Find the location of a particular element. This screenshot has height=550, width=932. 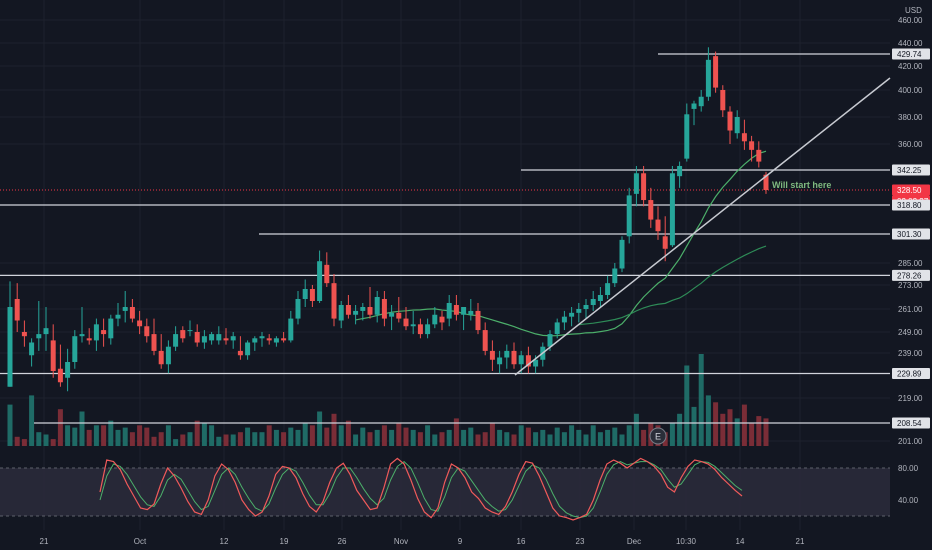

earnings-event: E is located at coordinates (658, 436).